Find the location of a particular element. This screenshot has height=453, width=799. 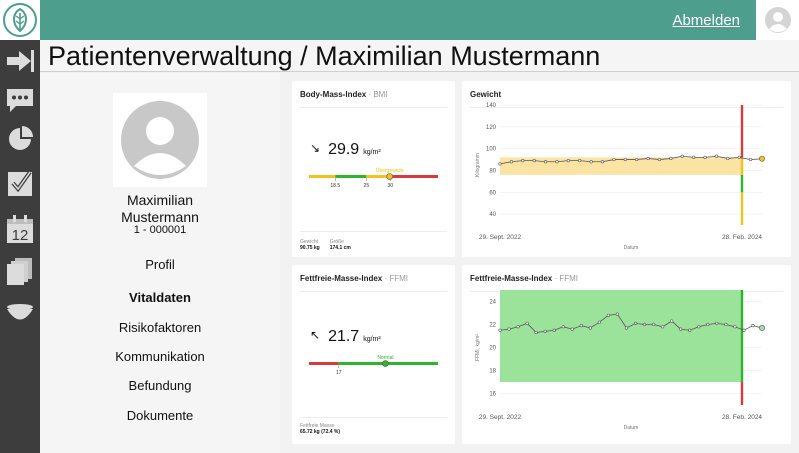

logout-link: Abmelden is located at coordinates (706, 20).